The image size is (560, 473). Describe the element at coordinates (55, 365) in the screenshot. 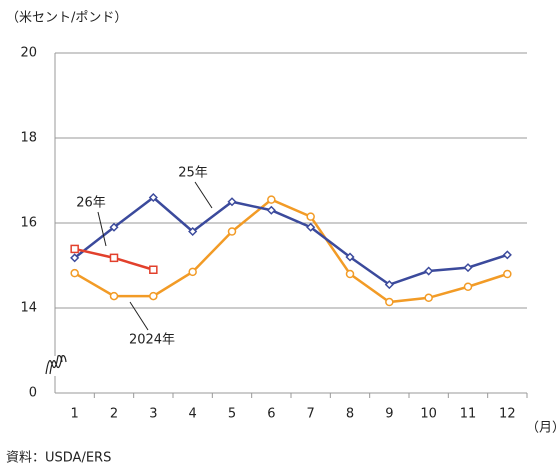

I see `axis-break` at that location.